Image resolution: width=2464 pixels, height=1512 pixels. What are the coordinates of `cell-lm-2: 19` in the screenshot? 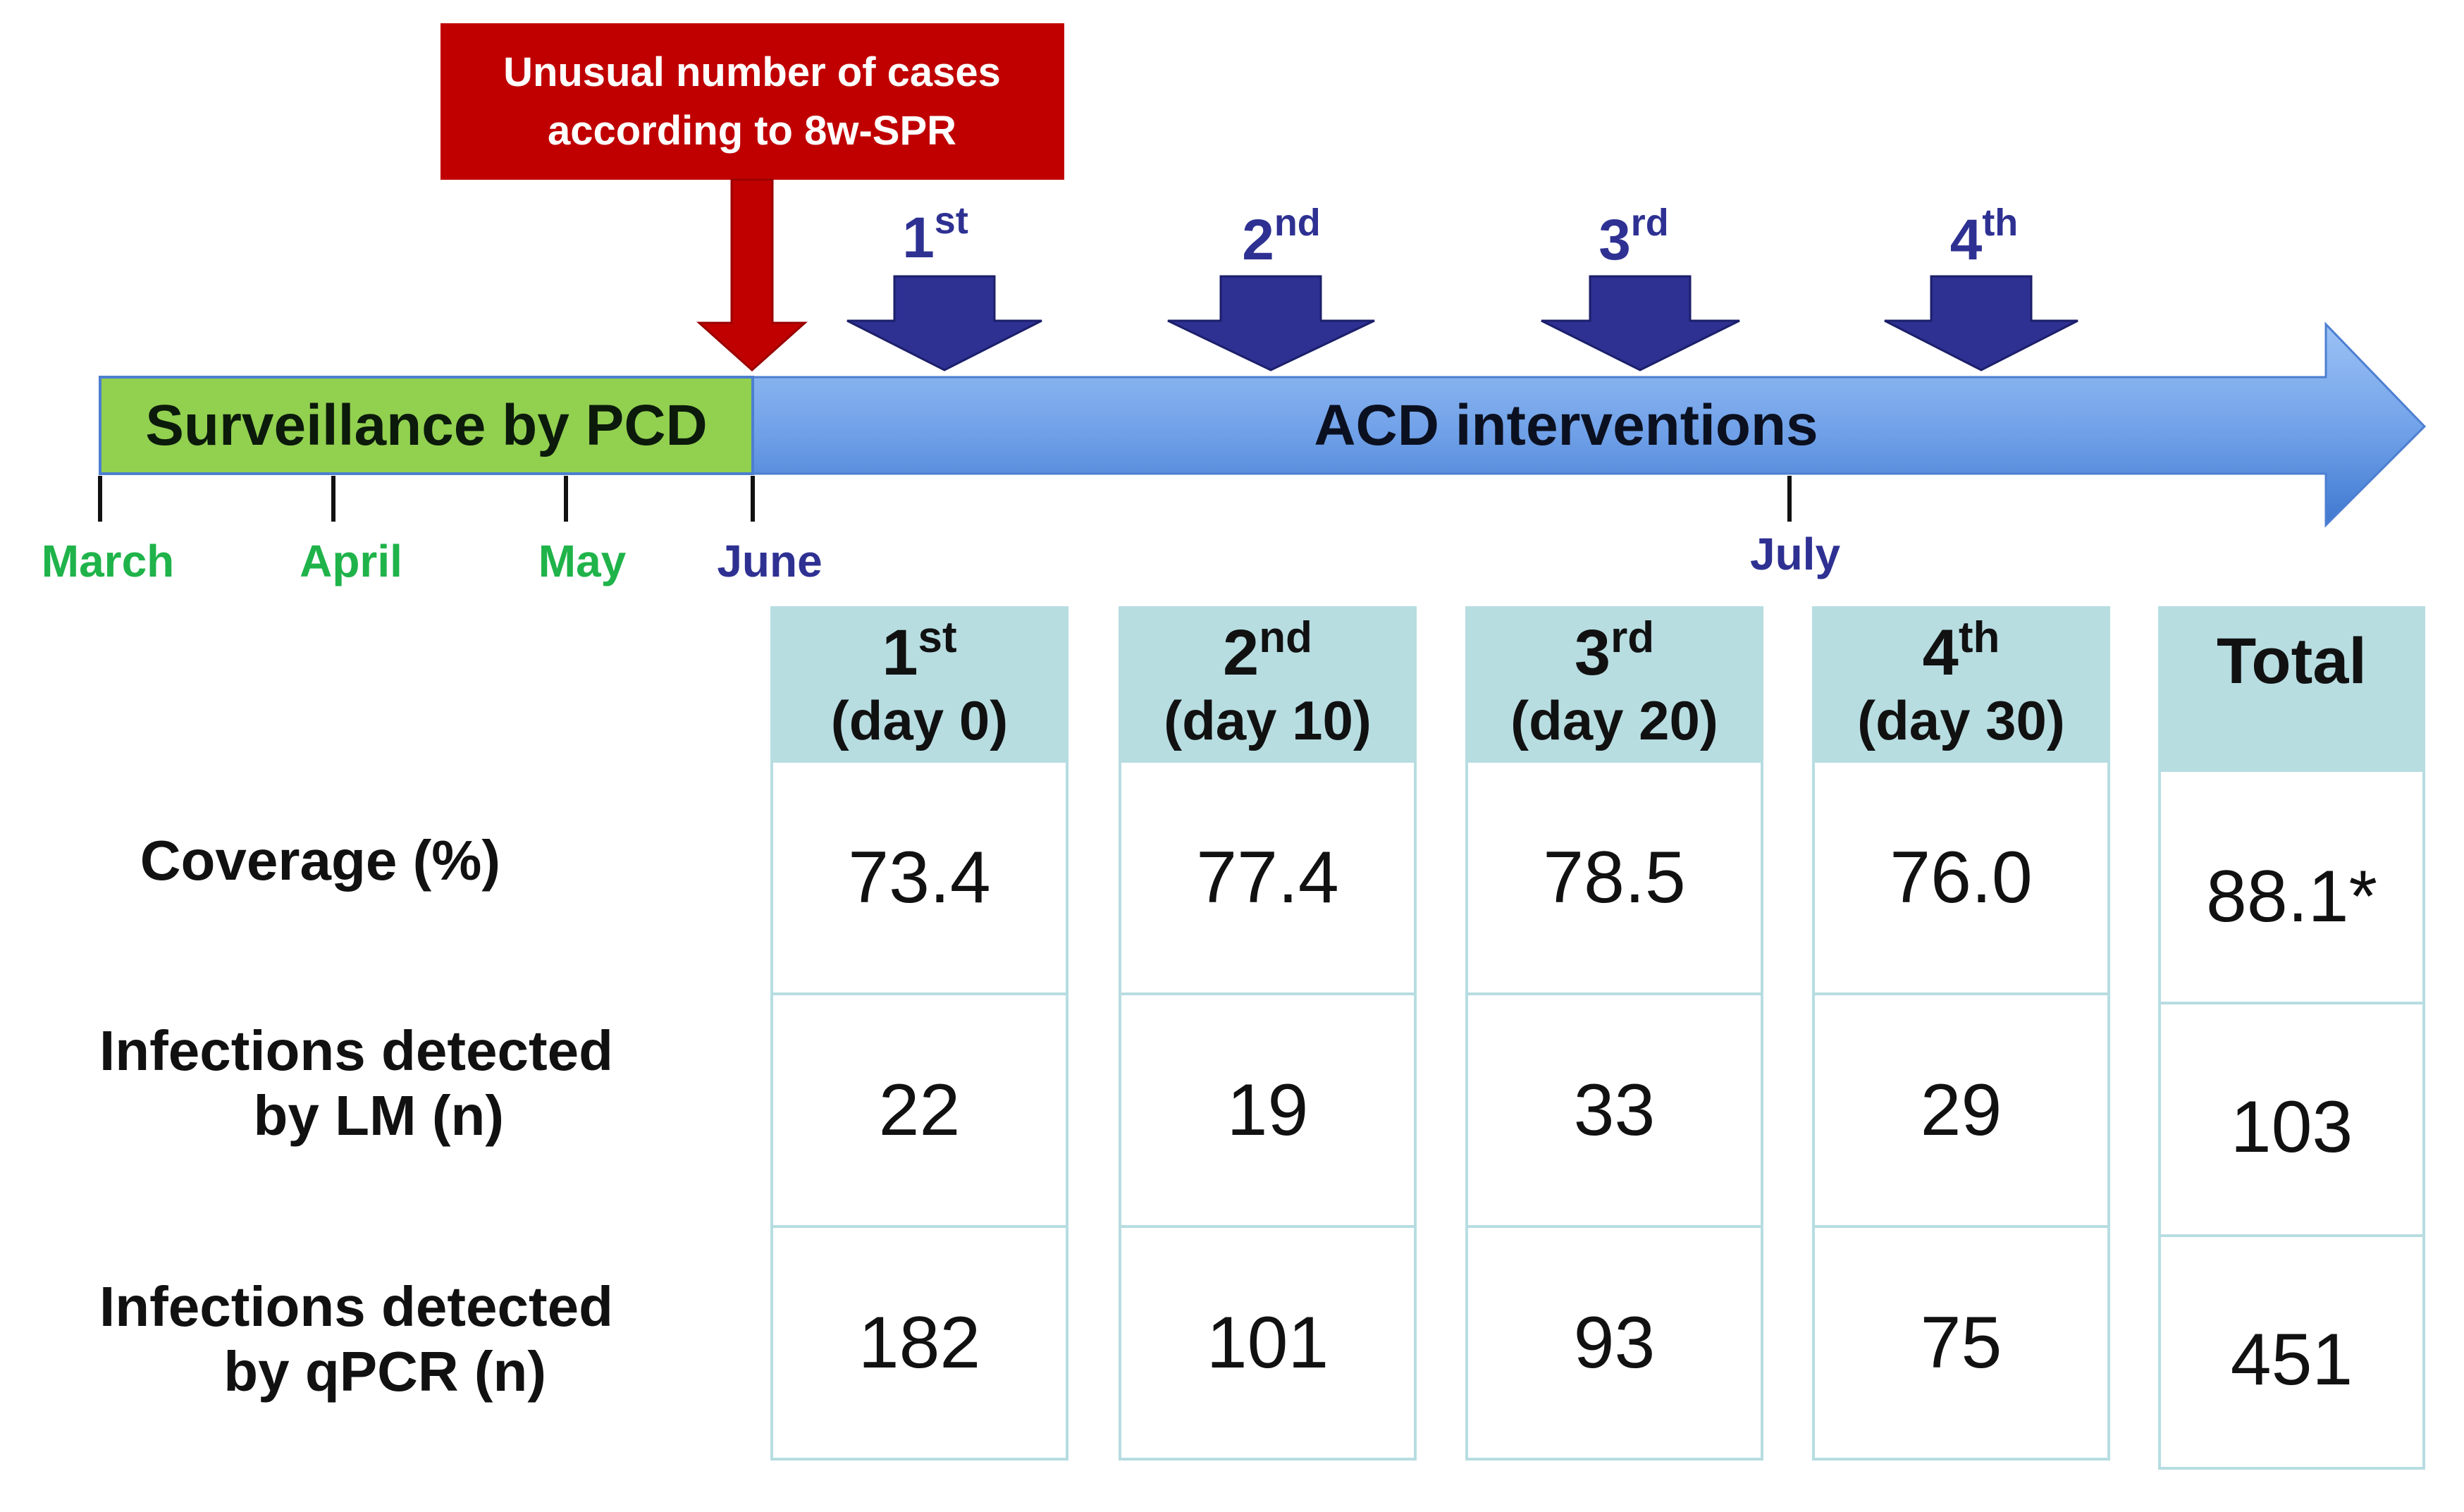 It's located at (1268, 1110).